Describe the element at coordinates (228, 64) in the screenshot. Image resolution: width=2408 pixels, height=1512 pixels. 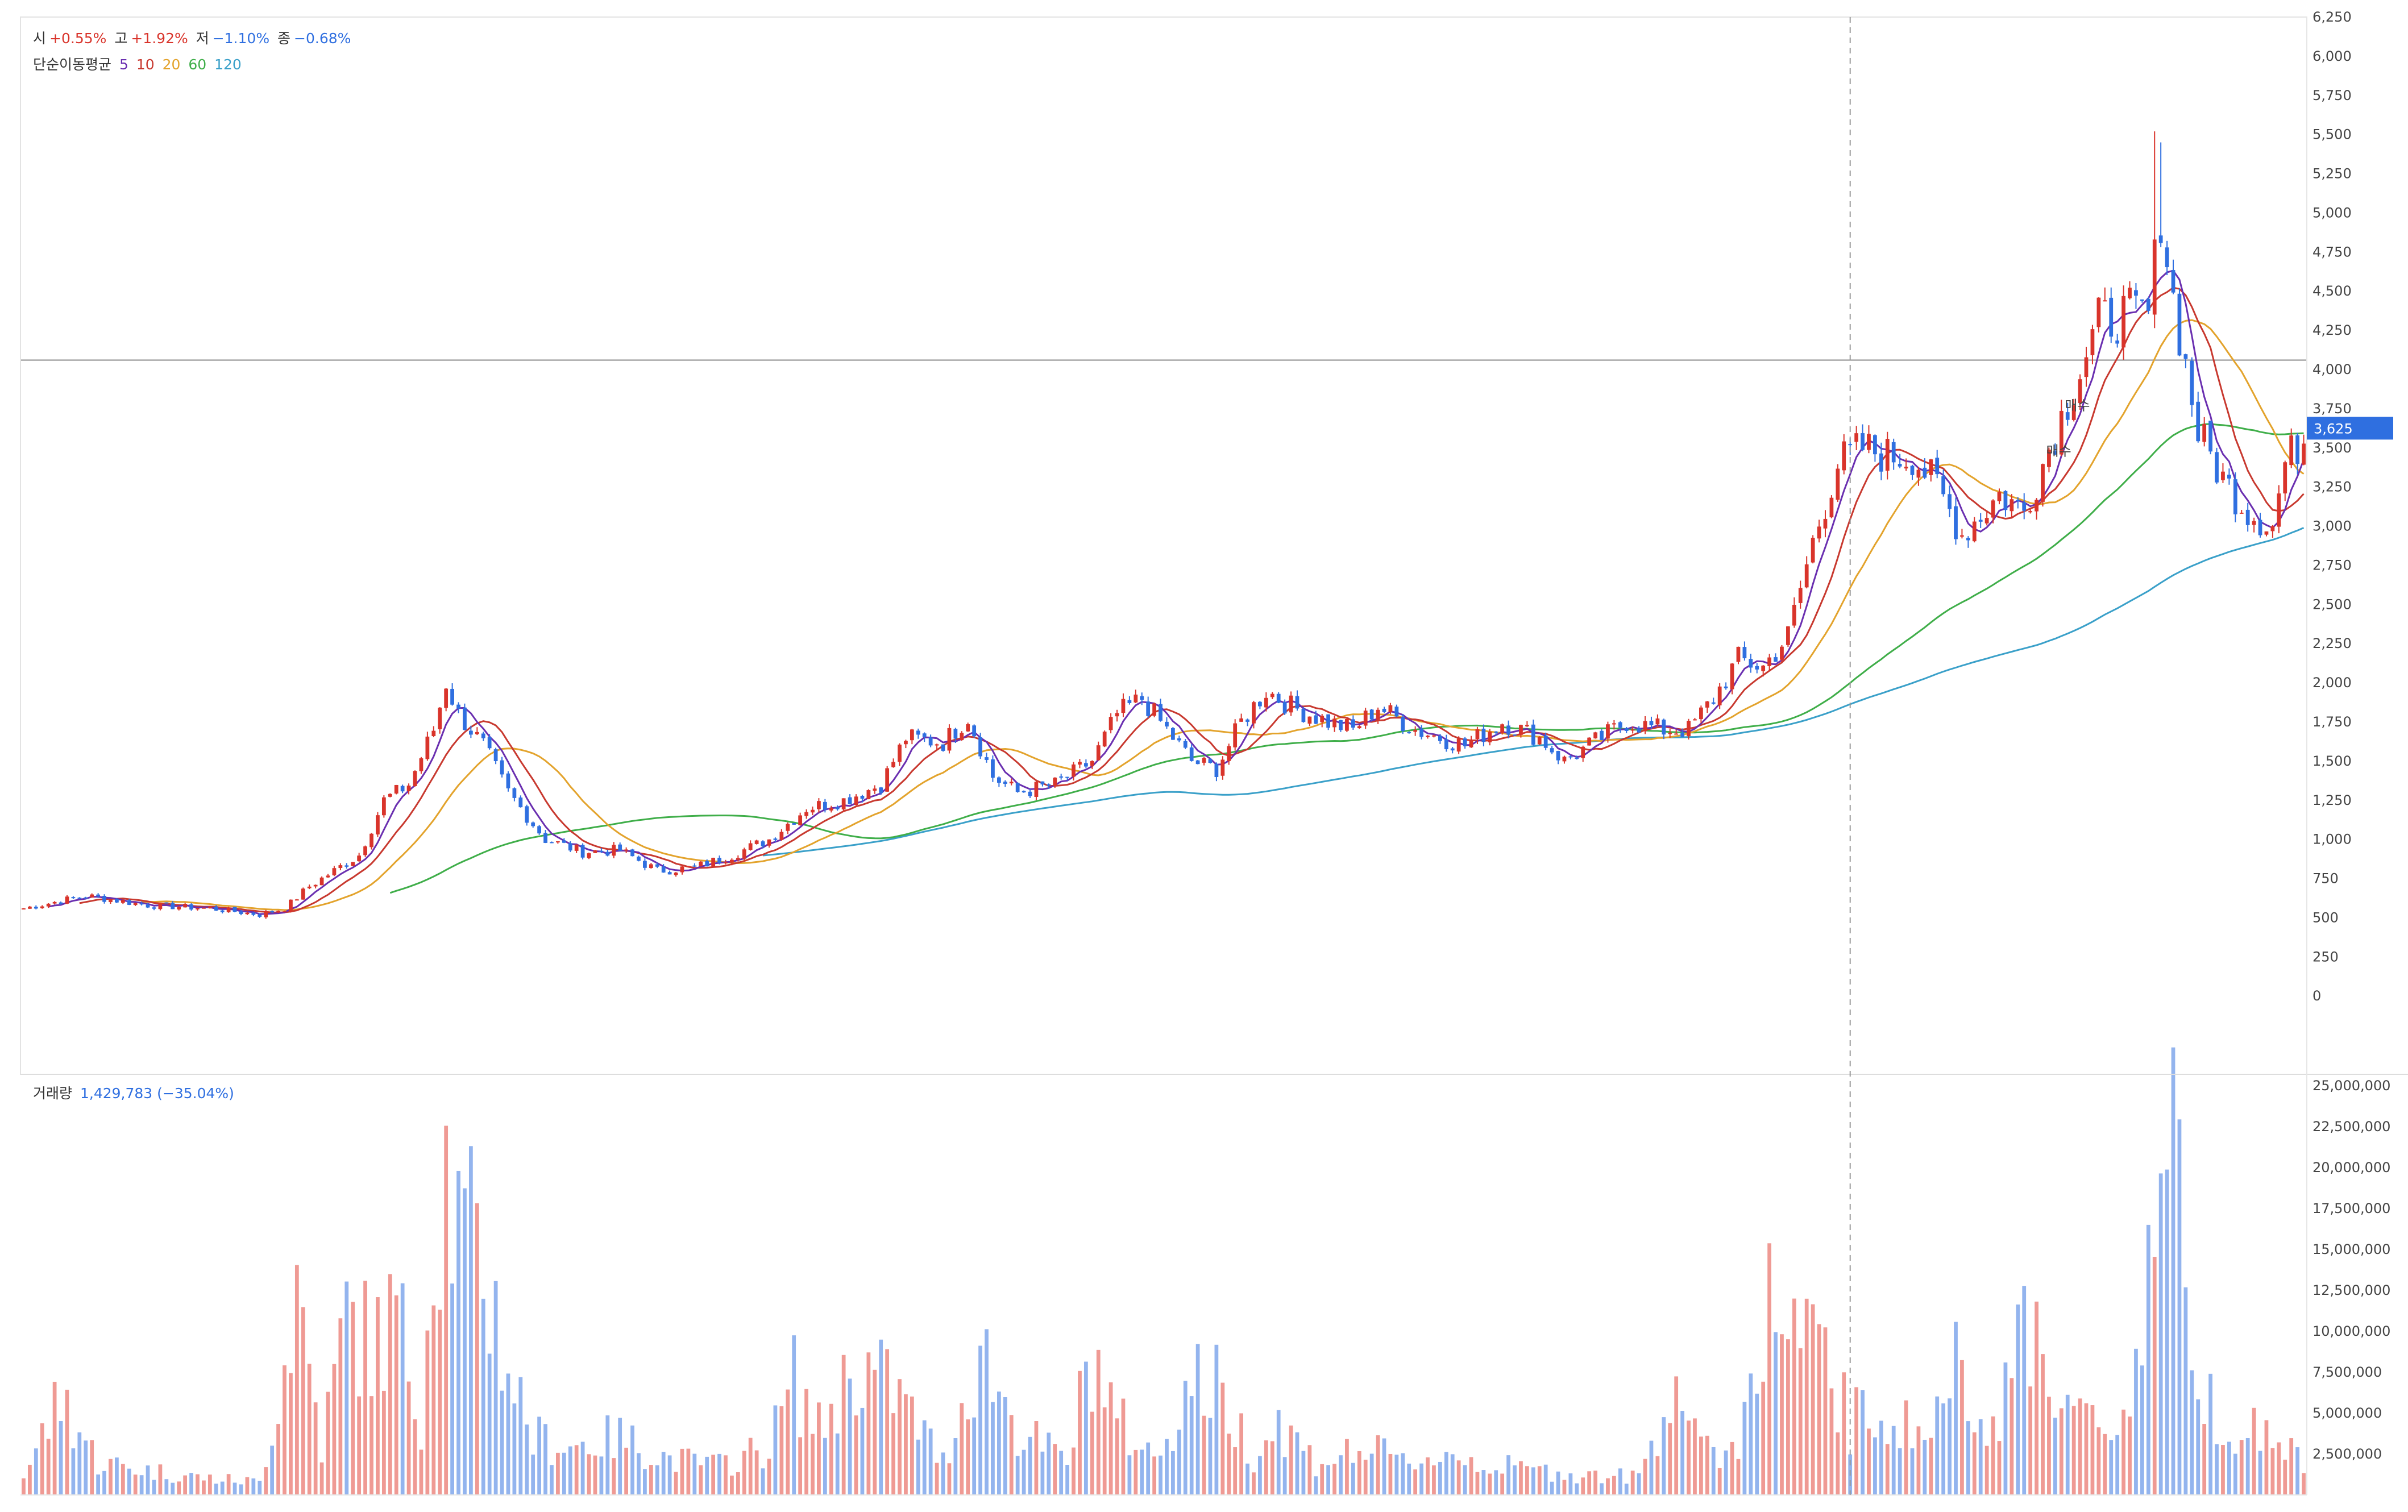
I see `ma120-label: 120` at that location.